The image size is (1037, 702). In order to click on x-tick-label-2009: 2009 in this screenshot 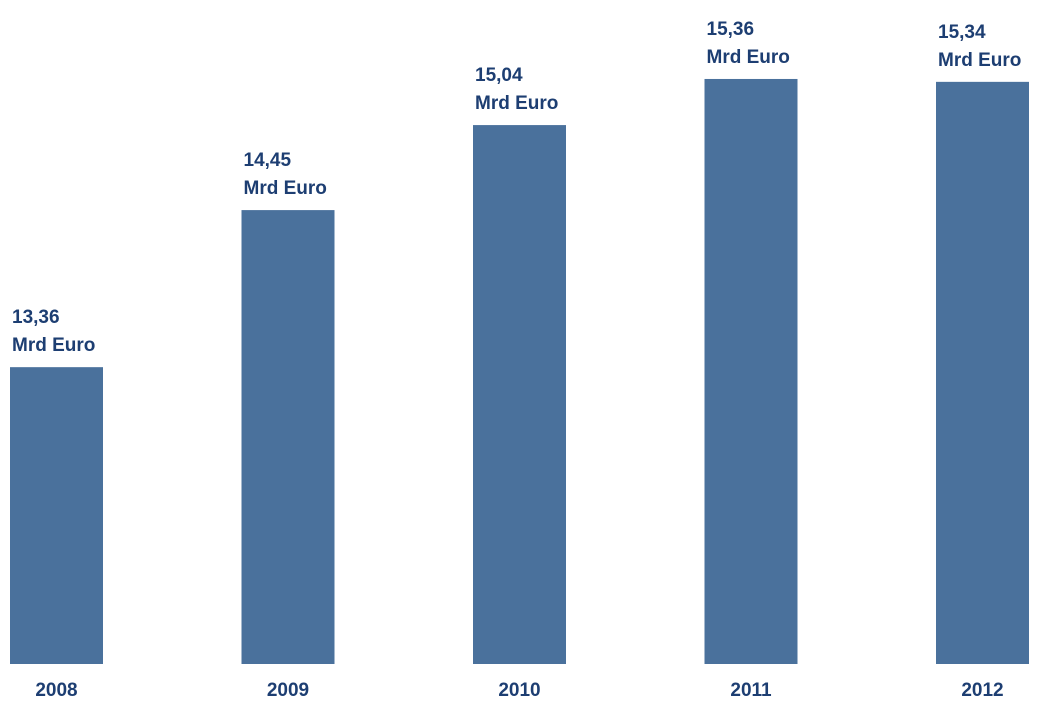, I will do `click(288, 690)`.